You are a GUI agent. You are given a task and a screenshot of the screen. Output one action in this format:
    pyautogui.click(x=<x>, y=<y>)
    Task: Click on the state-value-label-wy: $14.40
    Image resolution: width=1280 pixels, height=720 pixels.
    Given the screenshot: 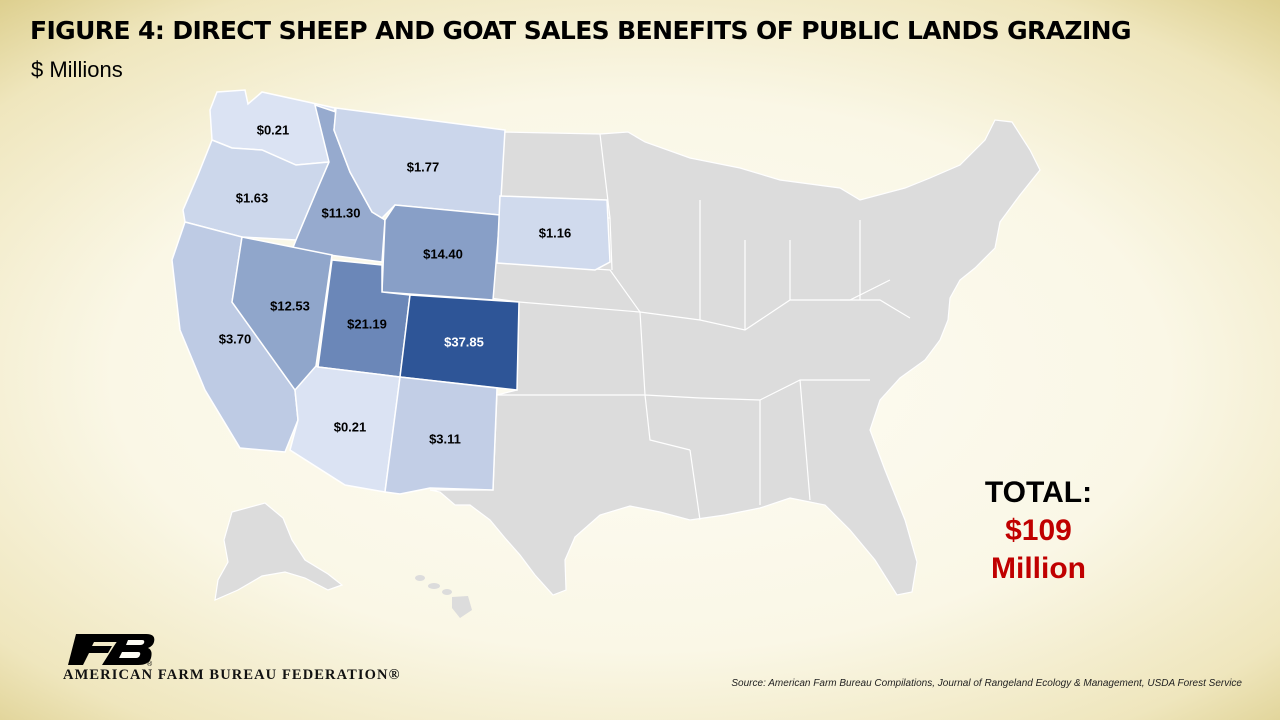 What is the action you would take?
    pyautogui.click(x=443, y=253)
    